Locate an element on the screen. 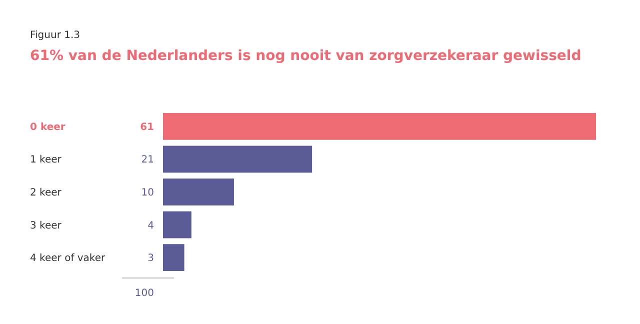 The height and width of the screenshot is (324, 640). y-tick-label: 0 keer is located at coordinates (48, 127).